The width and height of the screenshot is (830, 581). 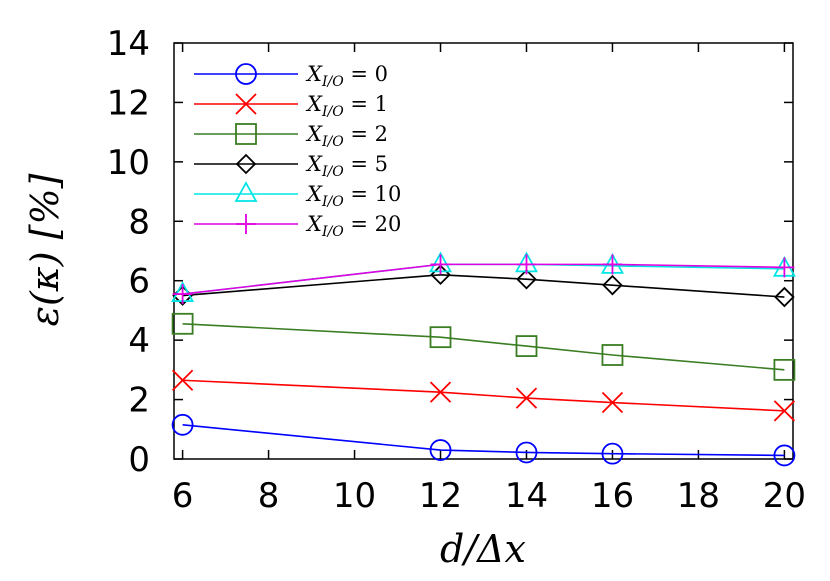 What do you see at coordinates (139, 401) in the screenshot?
I see `y-tick-label: 2` at bounding box center [139, 401].